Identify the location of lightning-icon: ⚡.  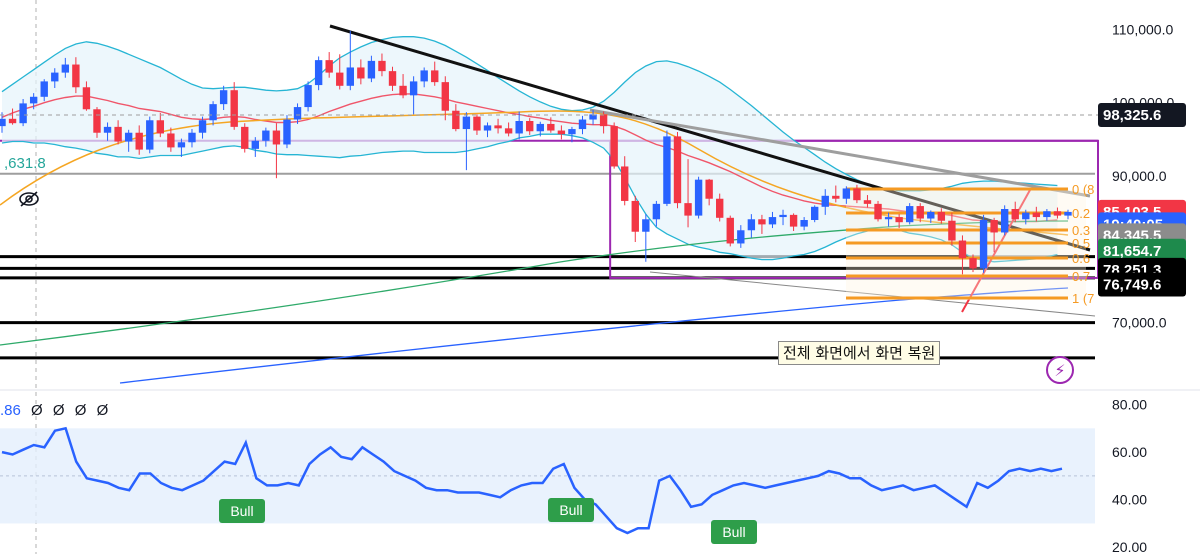
(1060, 370).